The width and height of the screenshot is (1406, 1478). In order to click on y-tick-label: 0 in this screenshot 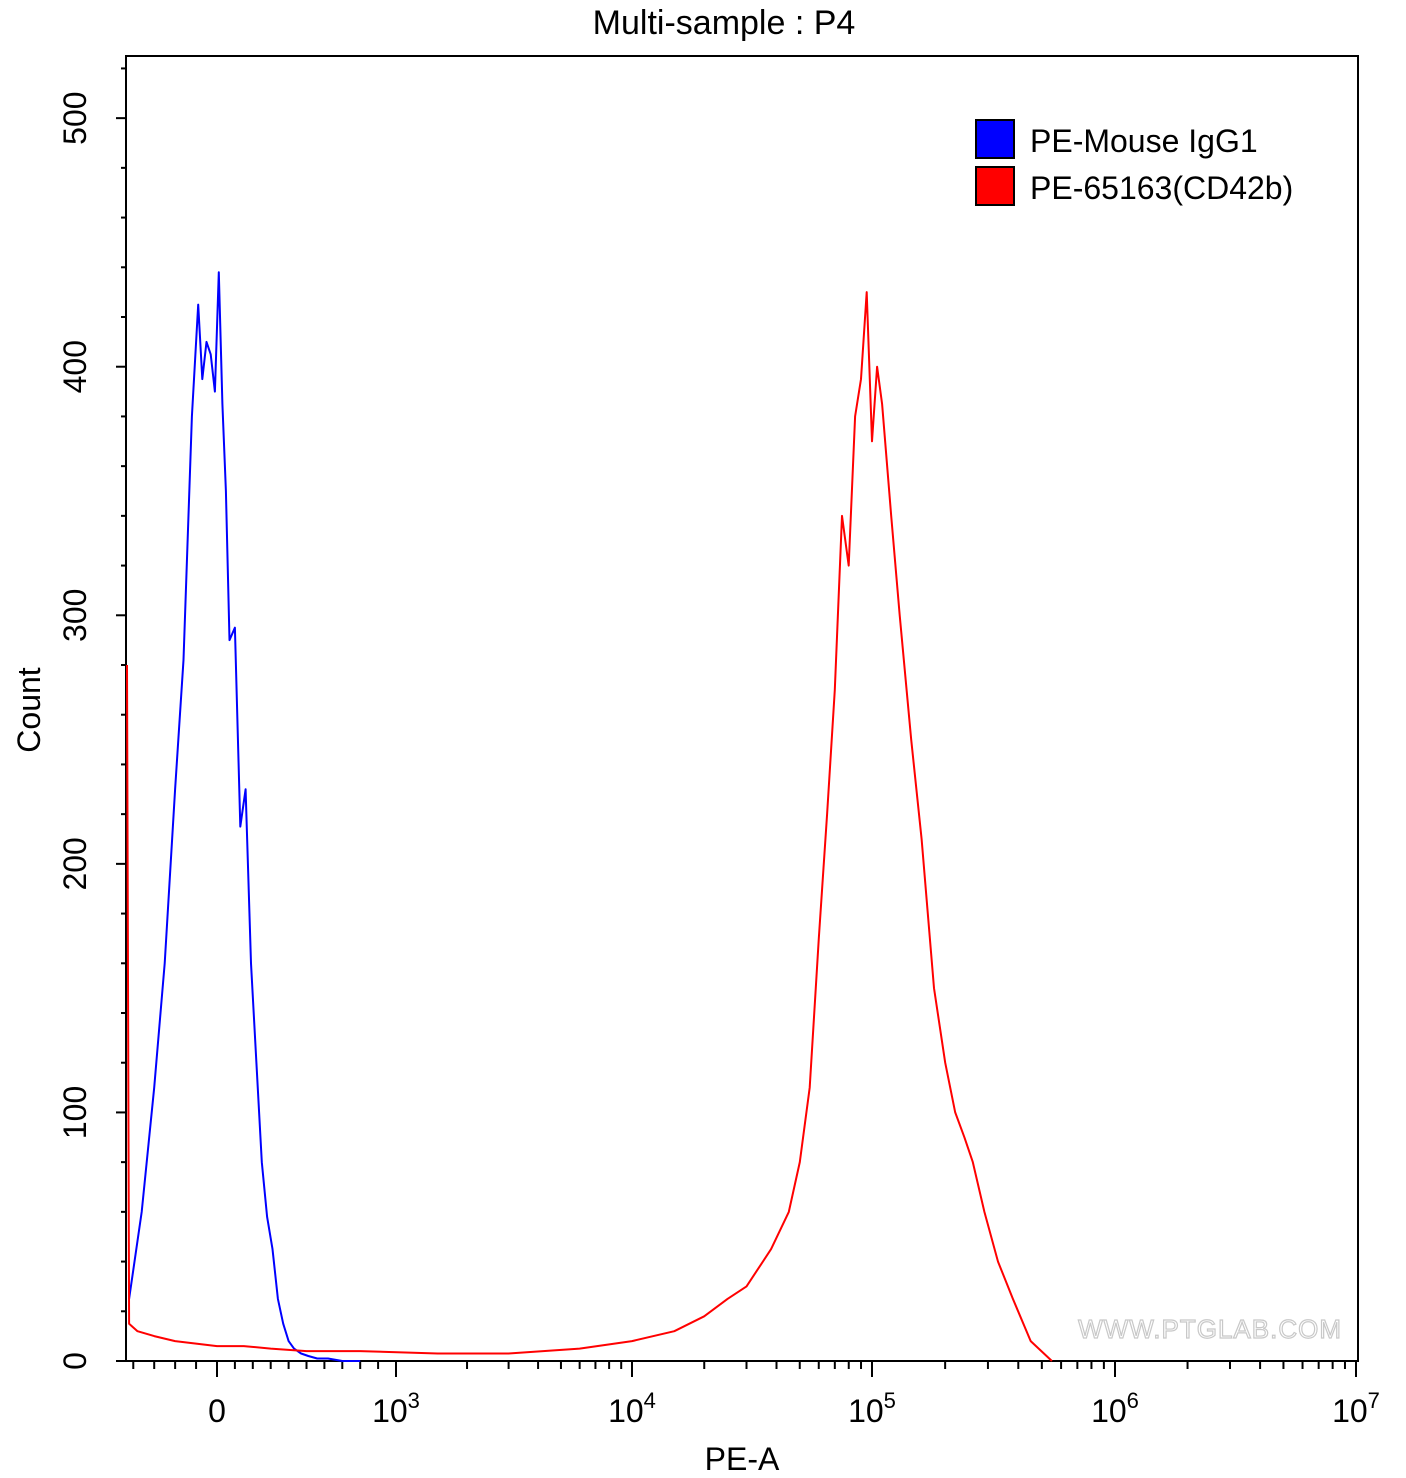, I will do `click(75, 1361)`.